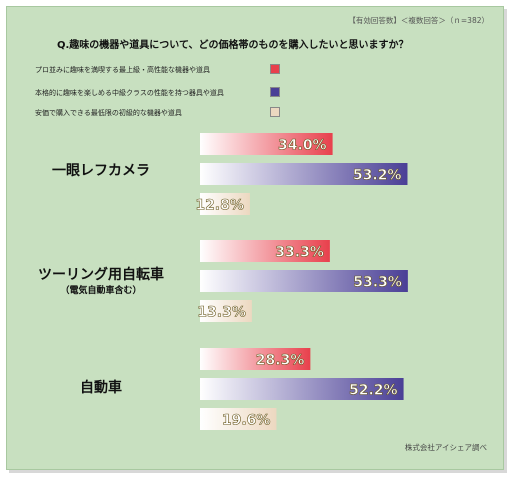 This screenshot has height=478, width=512. What do you see at coordinates (221, 313) in the screenshot?
I see `bar-value-label-touring-bicycle-low-end: 13.3%` at bounding box center [221, 313].